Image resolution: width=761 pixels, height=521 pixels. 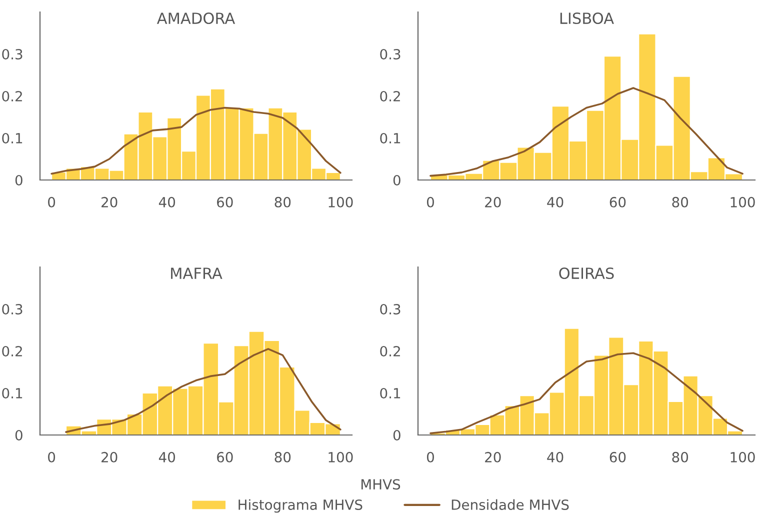 What do you see at coordinates (586, 273) in the screenshot?
I see `chart-title: OEIRAS` at bounding box center [586, 273].